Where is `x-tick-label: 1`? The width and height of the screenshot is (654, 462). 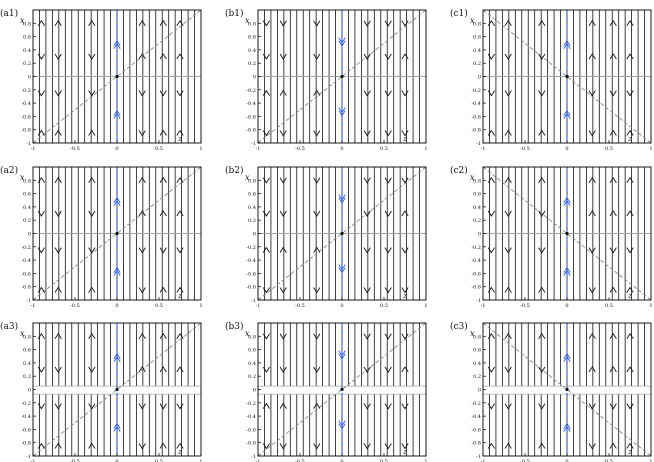 x-tick-label: 1 is located at coordinates (425, 460).